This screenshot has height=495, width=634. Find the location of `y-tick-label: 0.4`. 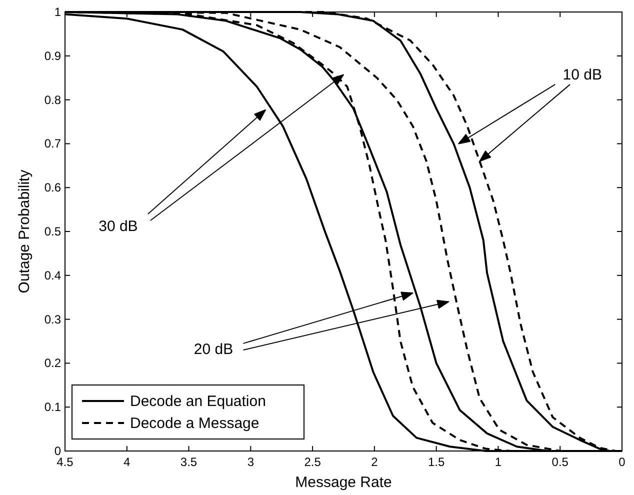

y-tick-label: 0.4 is located at coordinates (53, 275).